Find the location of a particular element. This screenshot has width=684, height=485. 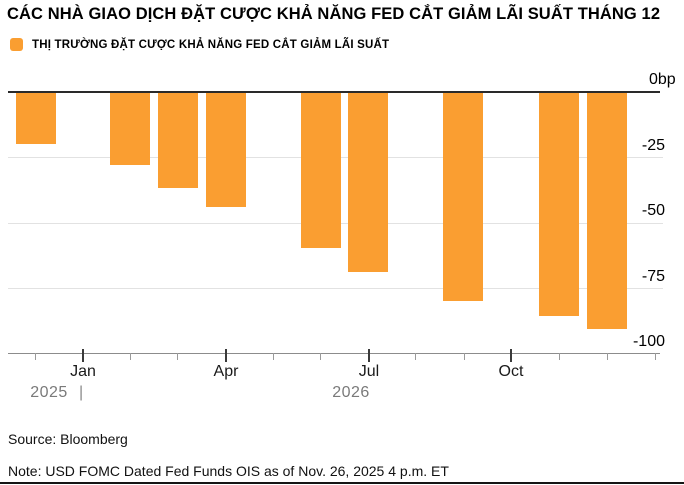

x-axis-month-label: Apr is located at coordinates (226, 371).